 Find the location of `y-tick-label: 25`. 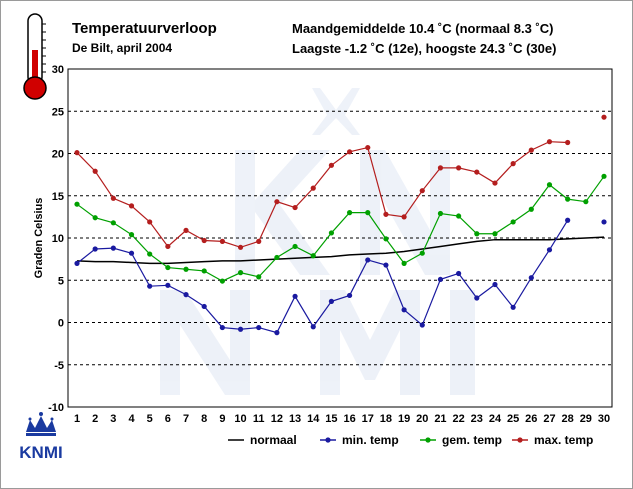

y-tick-label: 25 is located at coordinates (58, 112).